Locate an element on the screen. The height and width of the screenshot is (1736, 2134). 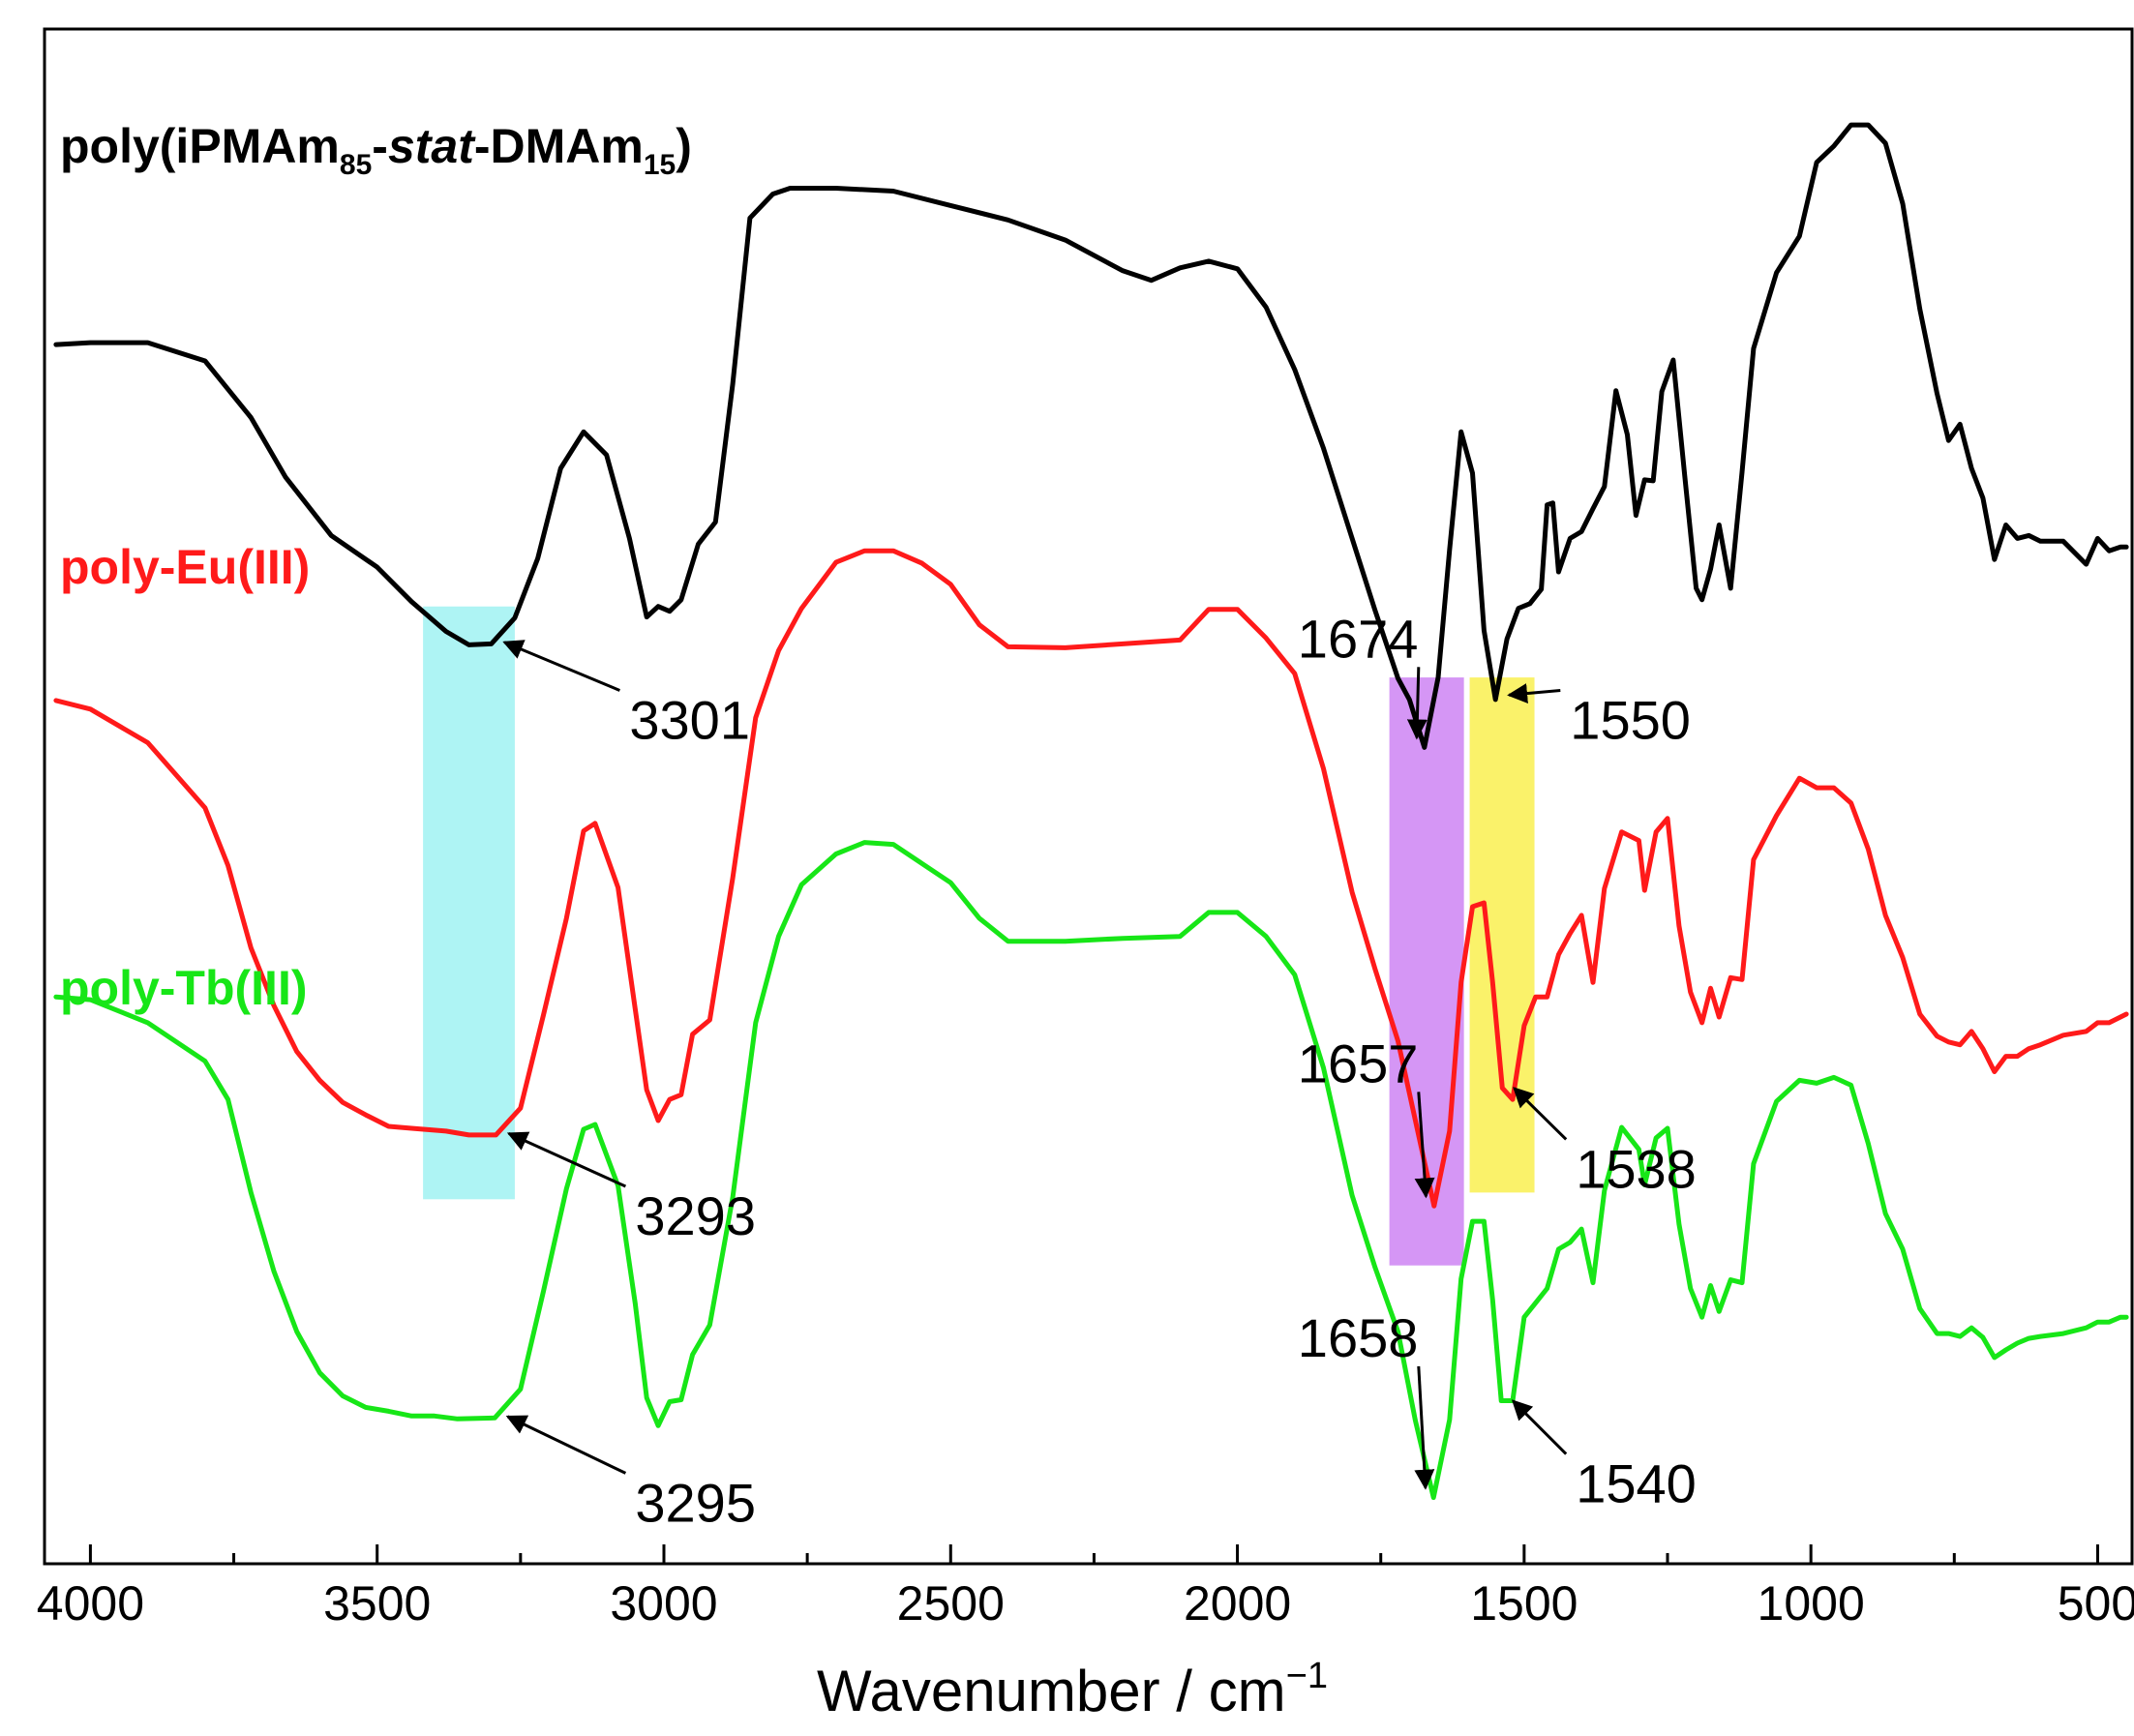
x-axis-title-superscript: −1 is located at coordinates (1307, 1676).